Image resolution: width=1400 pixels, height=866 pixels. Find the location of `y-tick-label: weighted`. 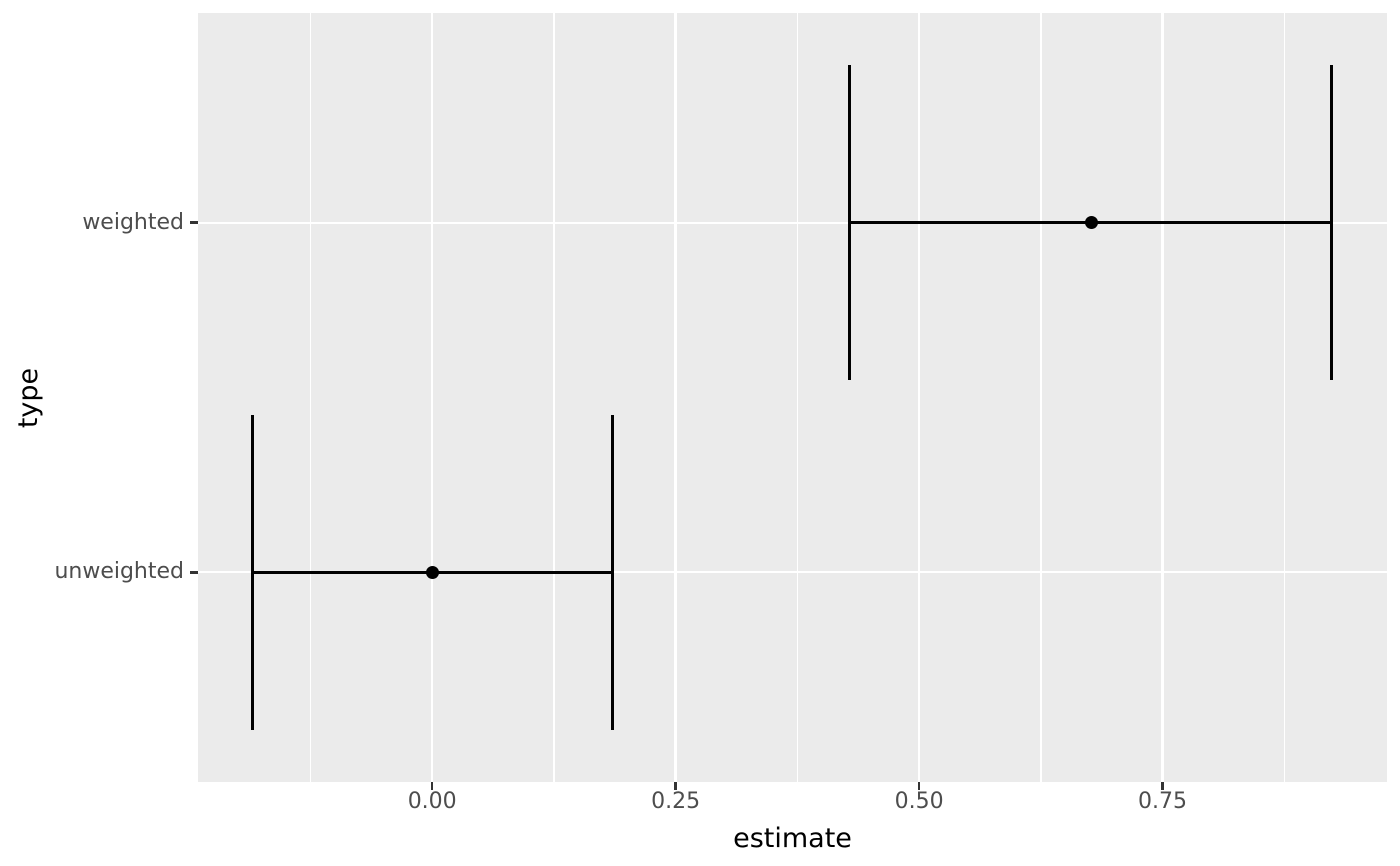

y-tick-label: weighted is located at coordinates (133, 222).